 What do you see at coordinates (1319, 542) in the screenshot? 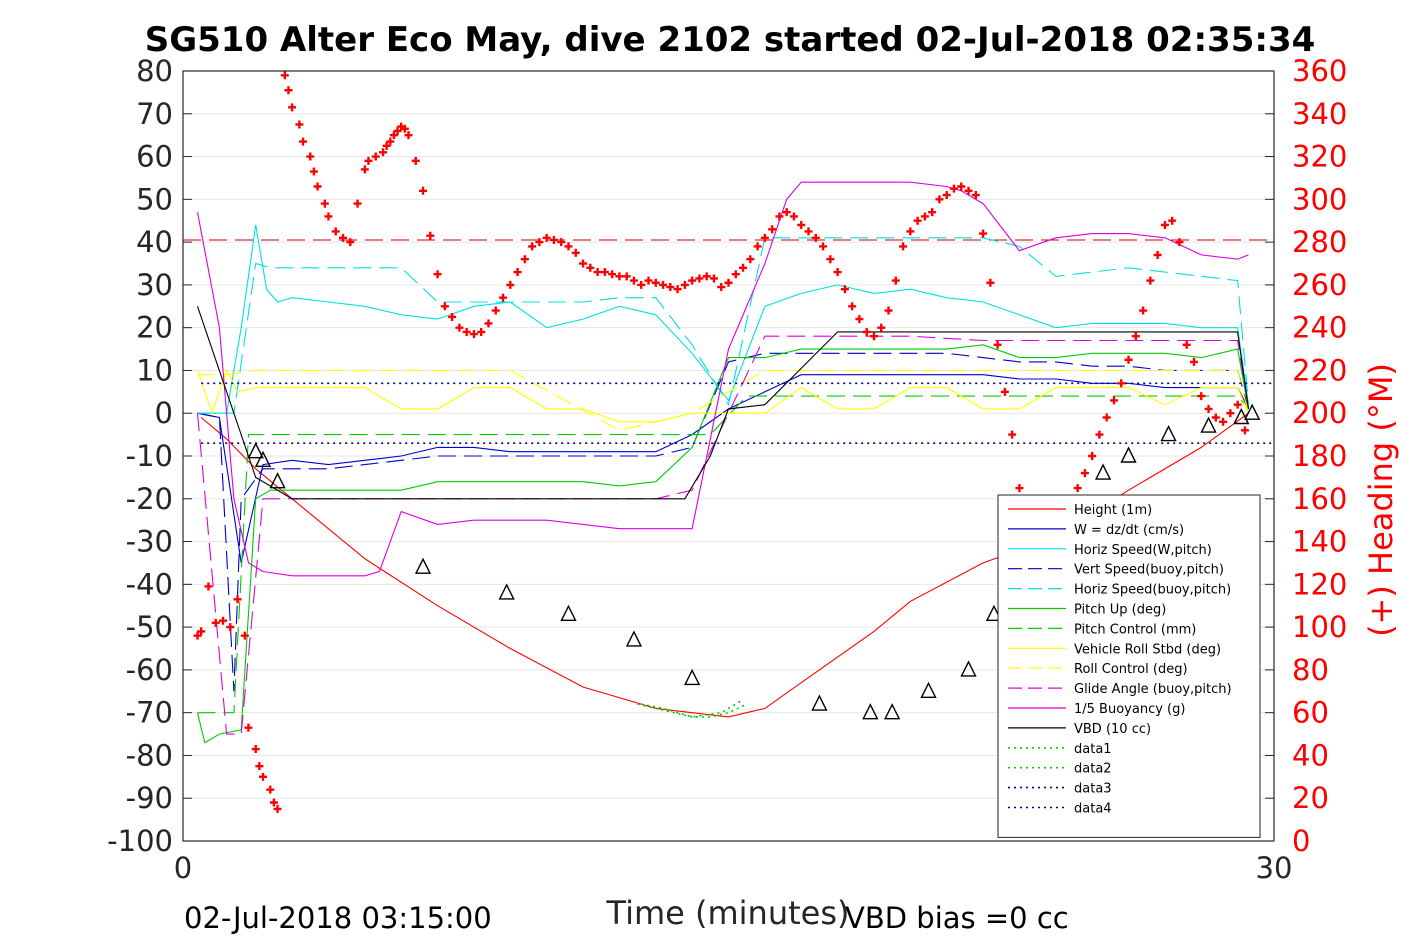
I see `y-right-tick-label: 140` at bounding box center [1319, 542].